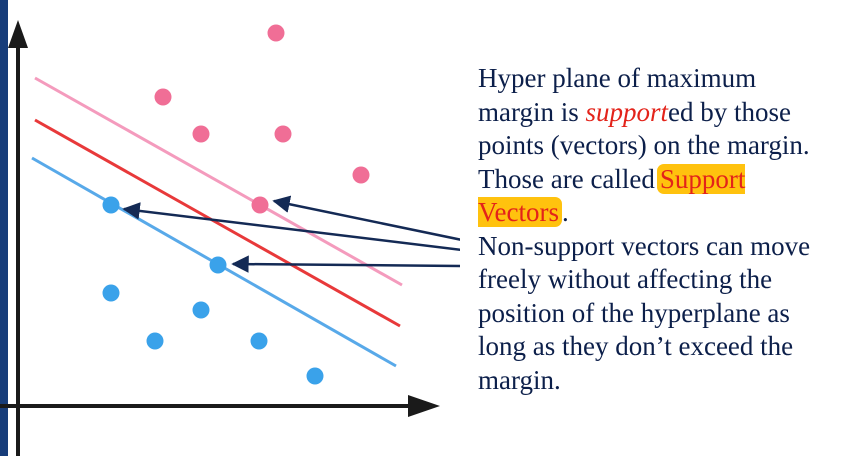 This screenshot has height=456, width=849. I want to click on arrow-to-non-support-vector, so click(345, 264).